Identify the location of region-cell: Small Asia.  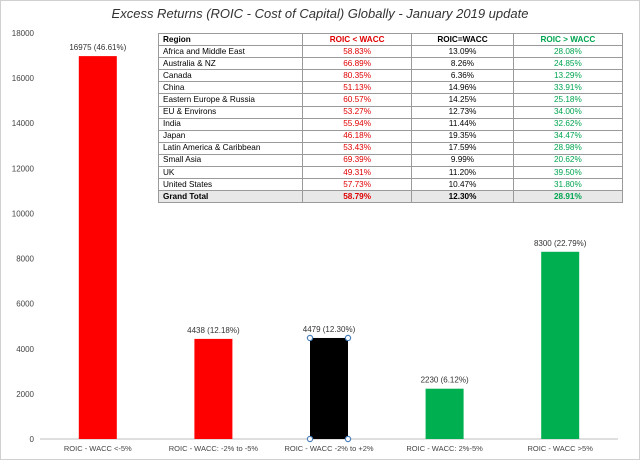
(230, 160).